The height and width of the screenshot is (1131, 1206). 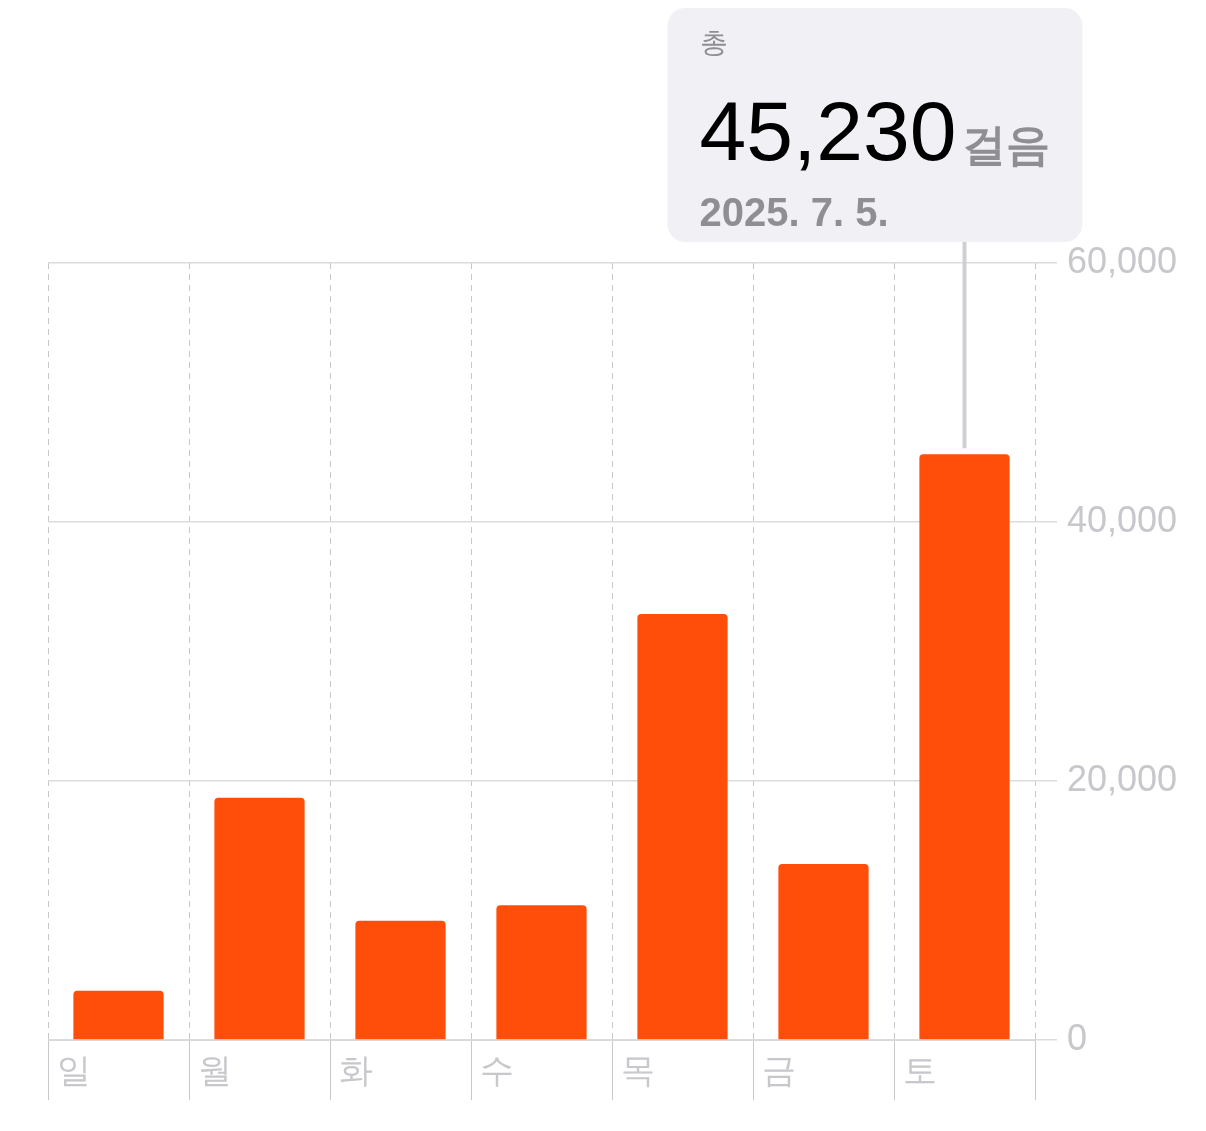 What do you see at coordinates (637, 1069) in the screenshot?
I see `x-tick-label: 목` at bounding box center [637, 1069].